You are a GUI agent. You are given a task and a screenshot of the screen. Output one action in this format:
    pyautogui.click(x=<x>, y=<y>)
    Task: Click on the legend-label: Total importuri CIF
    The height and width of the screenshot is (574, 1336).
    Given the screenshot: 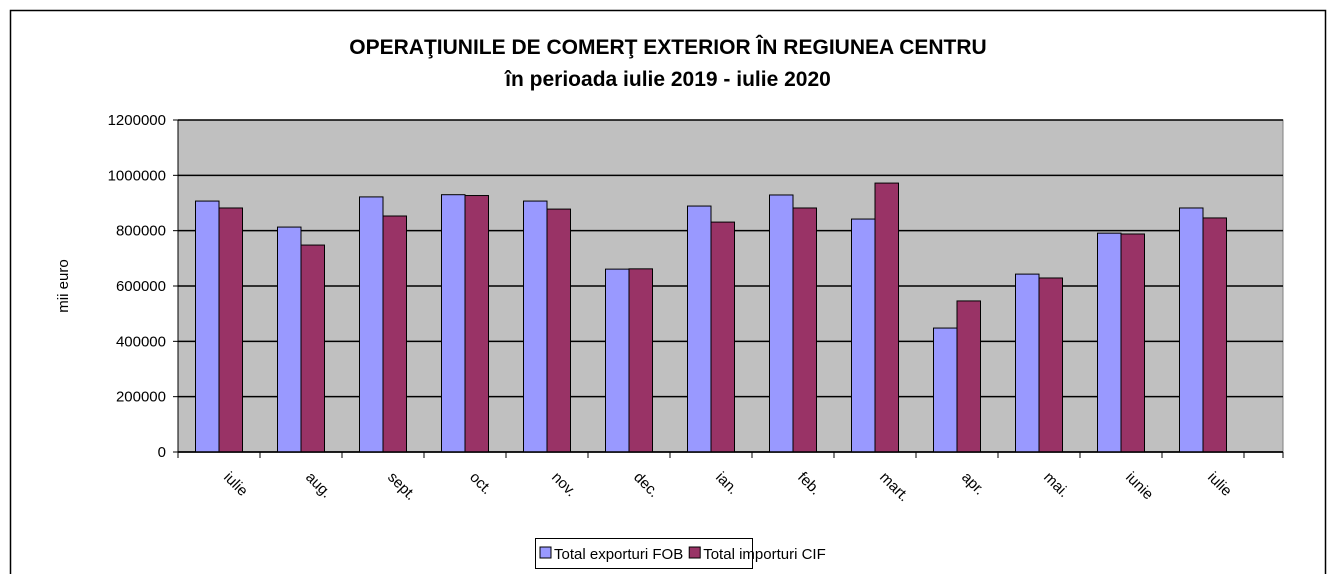 What is the action you would take?
    pyautogui.click(x=764, y=554)
    